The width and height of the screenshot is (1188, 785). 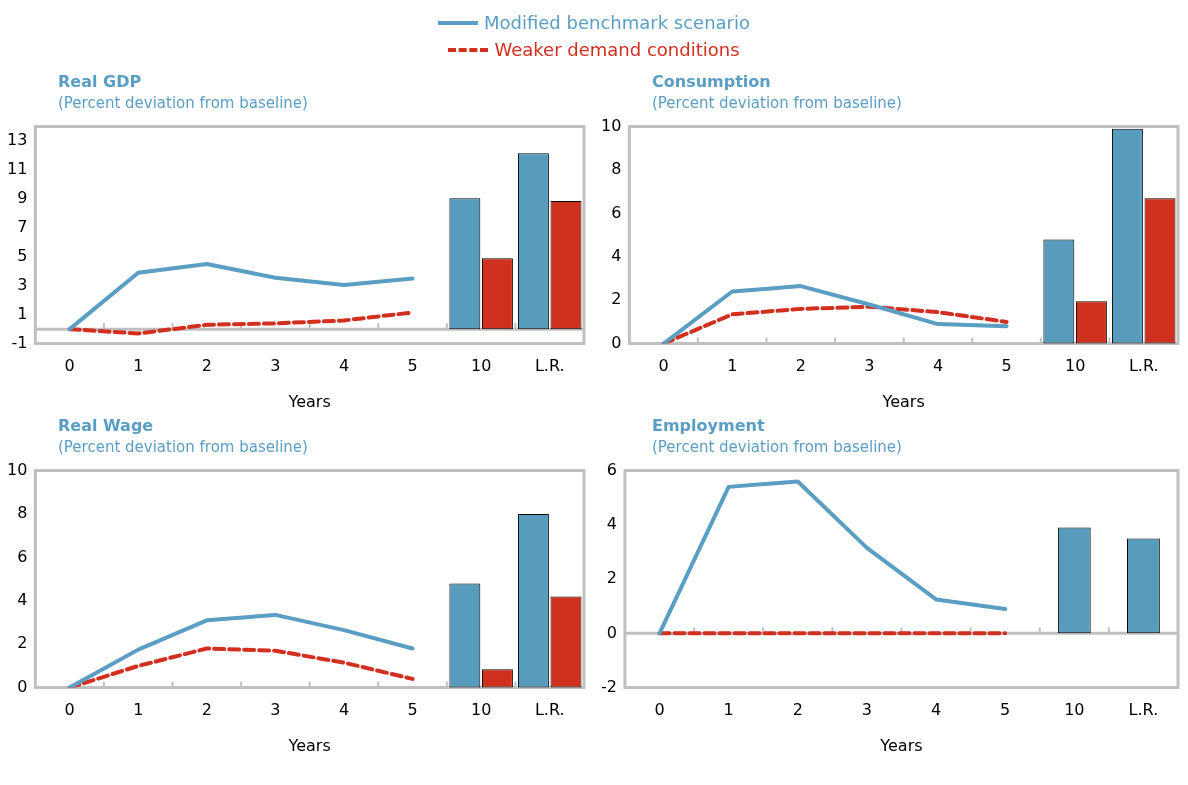 What do you see at coordinates (708, 426) in the screenshot?
I see `chart-title: Employment` at bounding box center [708, 426].